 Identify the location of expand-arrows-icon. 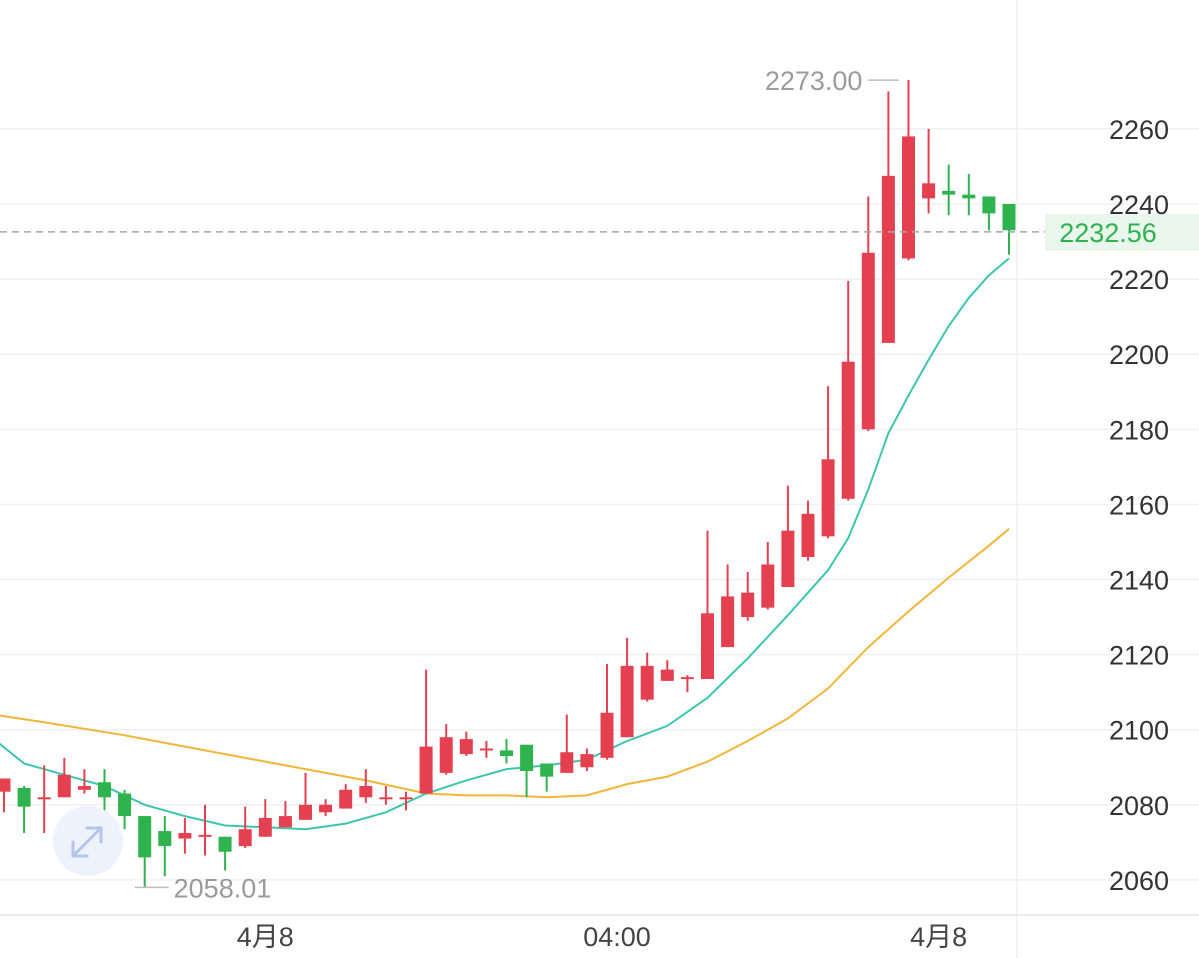
(87, 842).